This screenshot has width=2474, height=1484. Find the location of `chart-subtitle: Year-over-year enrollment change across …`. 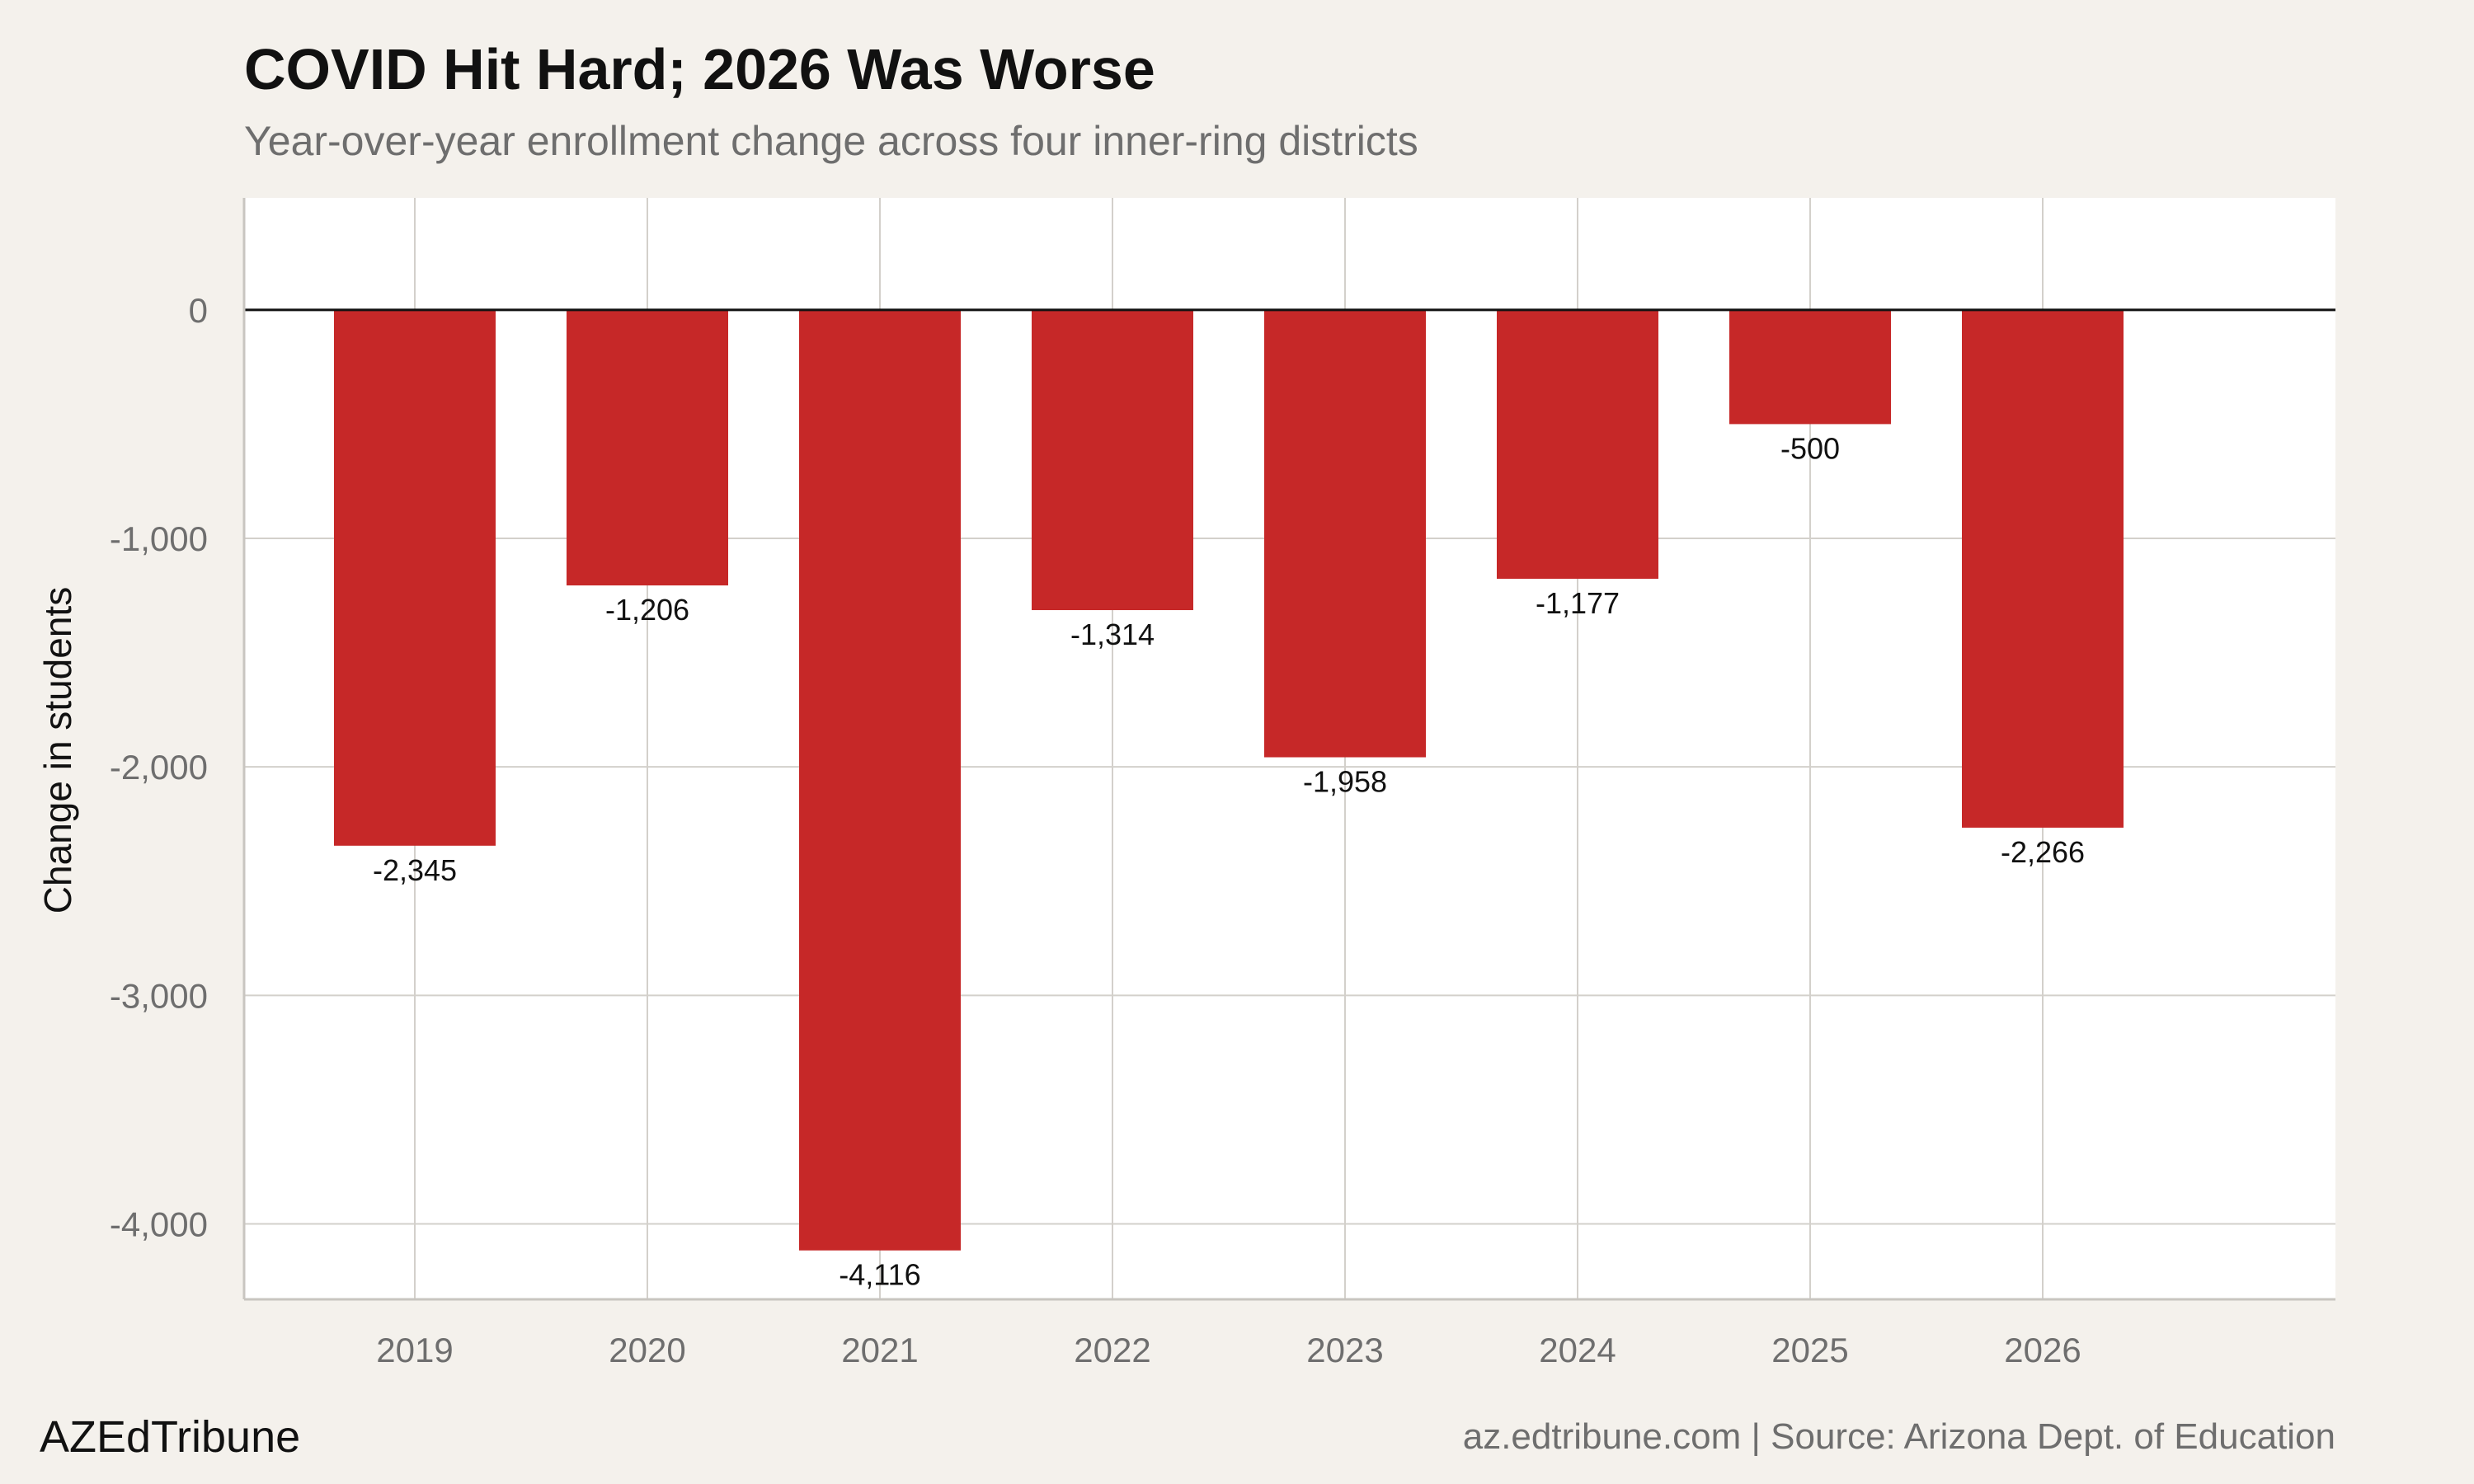

chart-subtitle: Year-over-year enrollment change across … is located at coordinates (831, 141).